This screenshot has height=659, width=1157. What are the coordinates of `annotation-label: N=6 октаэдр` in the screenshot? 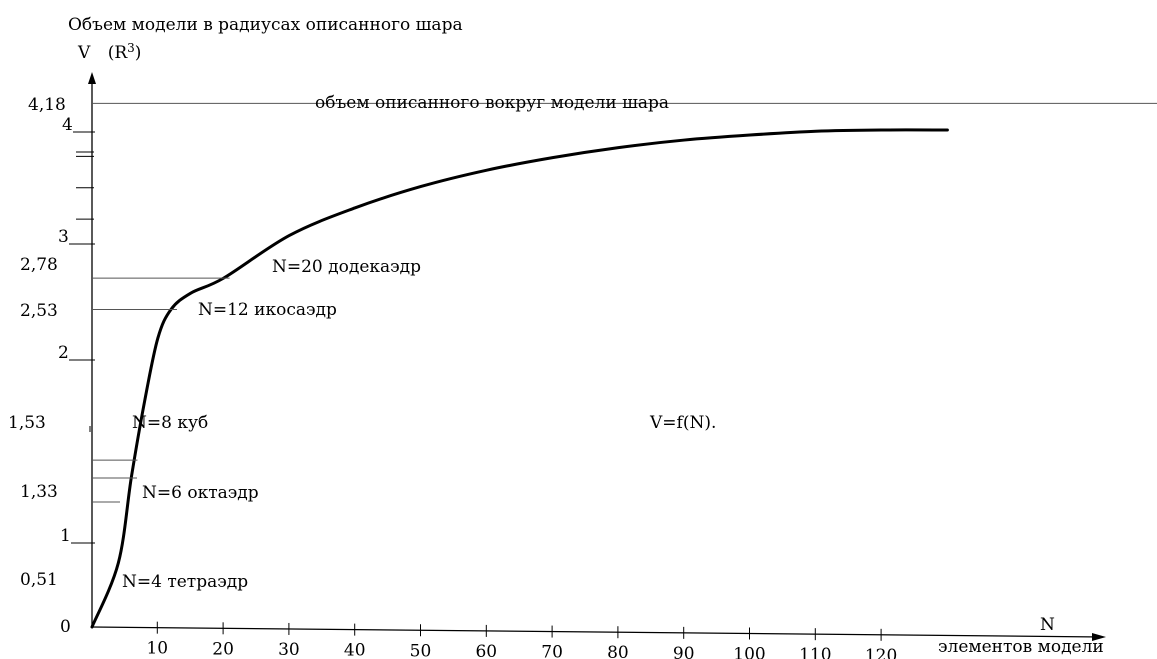 It's located at (200, 493).